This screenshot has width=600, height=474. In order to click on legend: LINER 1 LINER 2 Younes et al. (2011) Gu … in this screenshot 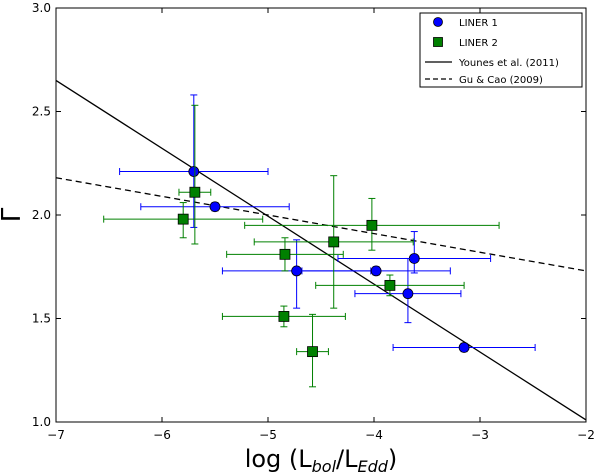, I will do `click(501, 50)`.